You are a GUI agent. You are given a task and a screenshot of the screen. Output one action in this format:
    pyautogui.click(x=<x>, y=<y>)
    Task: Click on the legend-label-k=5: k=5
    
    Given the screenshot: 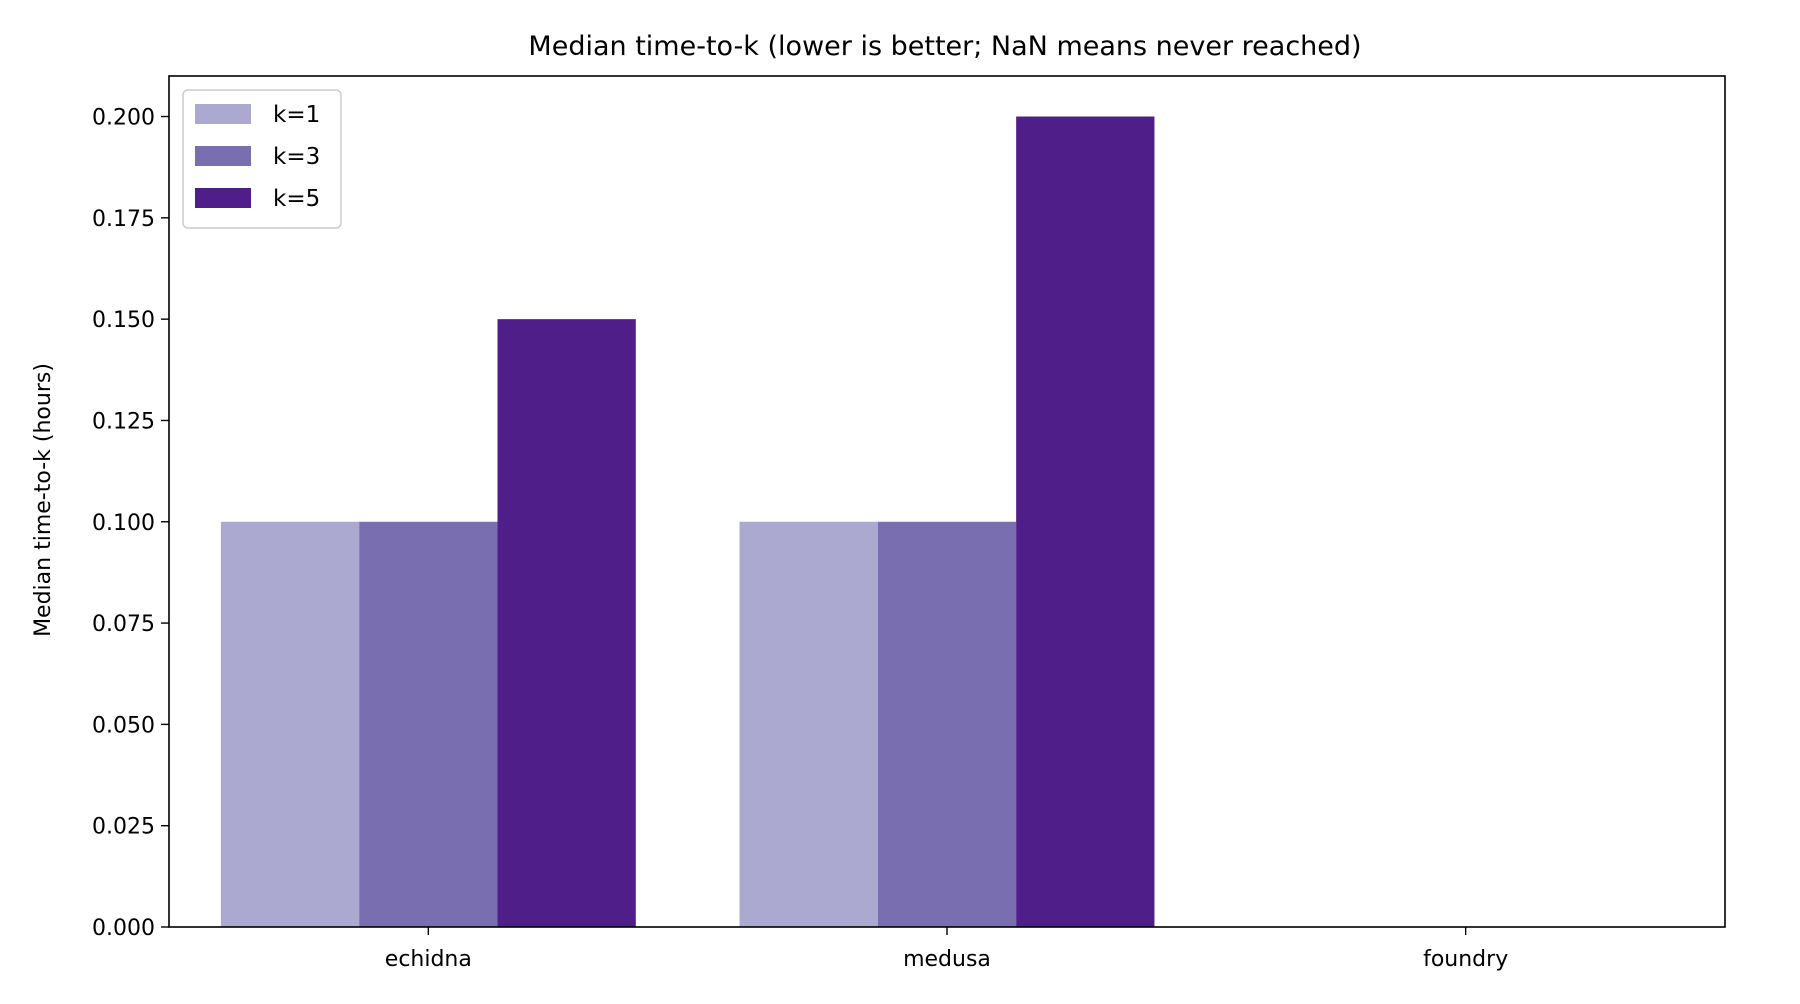 What is the action you would take?
    pyautogui.click(x=296, y=199)
    